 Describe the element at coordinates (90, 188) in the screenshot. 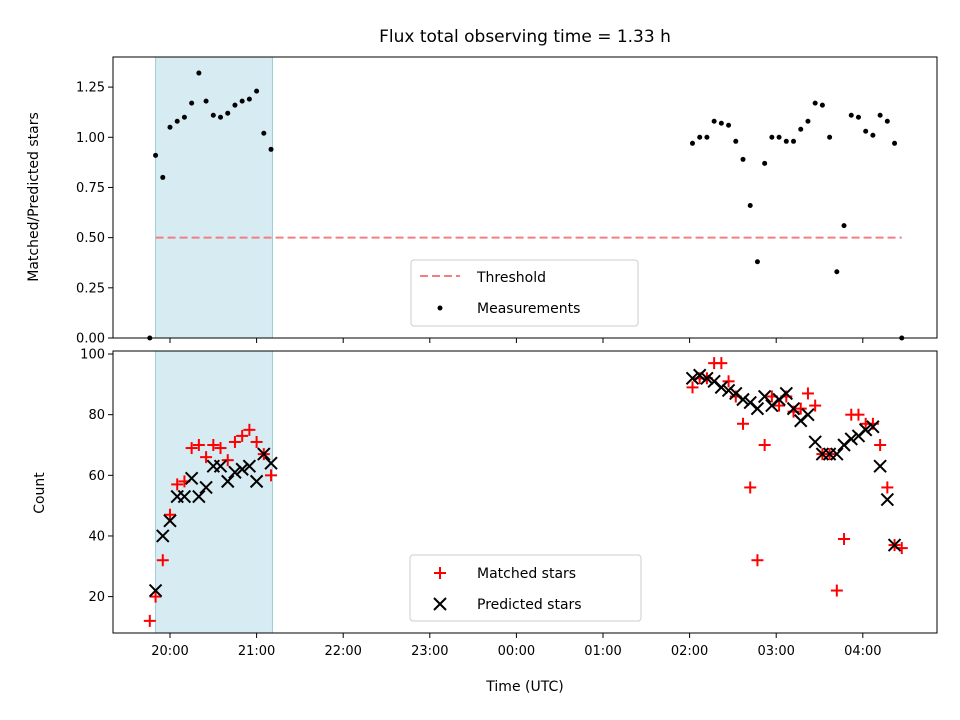

I see `y-tick-label: 0.75` at that location.